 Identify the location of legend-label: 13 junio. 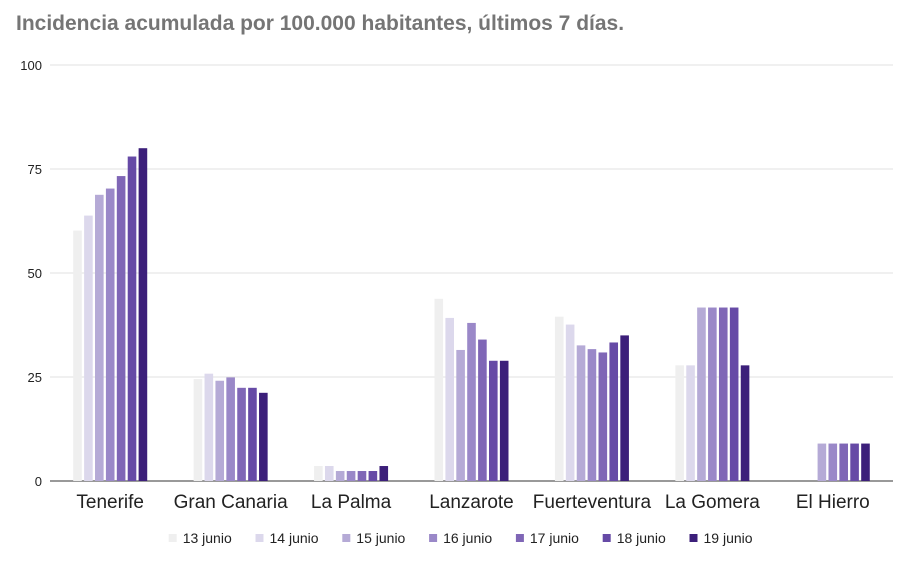
(207, 538).